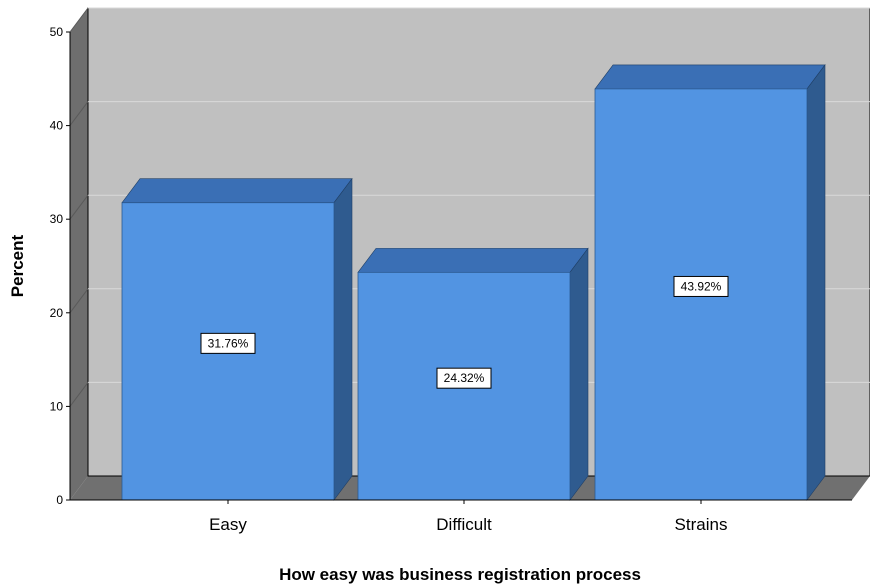 The width and height of the screenshot is (870, 587). I want to click on y-ticks: 0 10 20 30 40 50, so click(60, 266).